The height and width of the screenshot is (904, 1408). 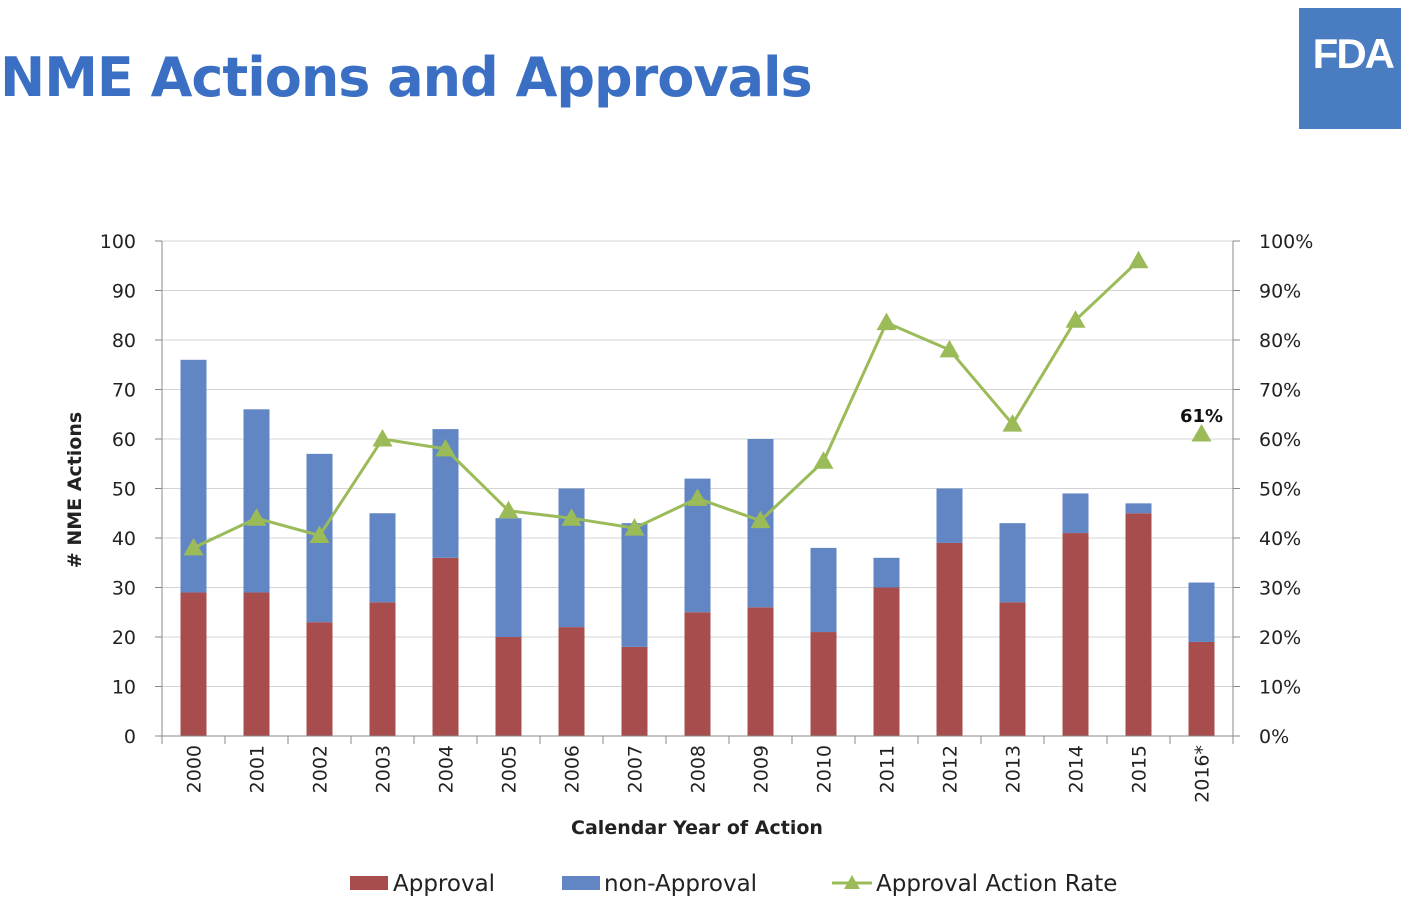 I want to click on y2-tick-label: 0%, so click(x=1274, y=737).